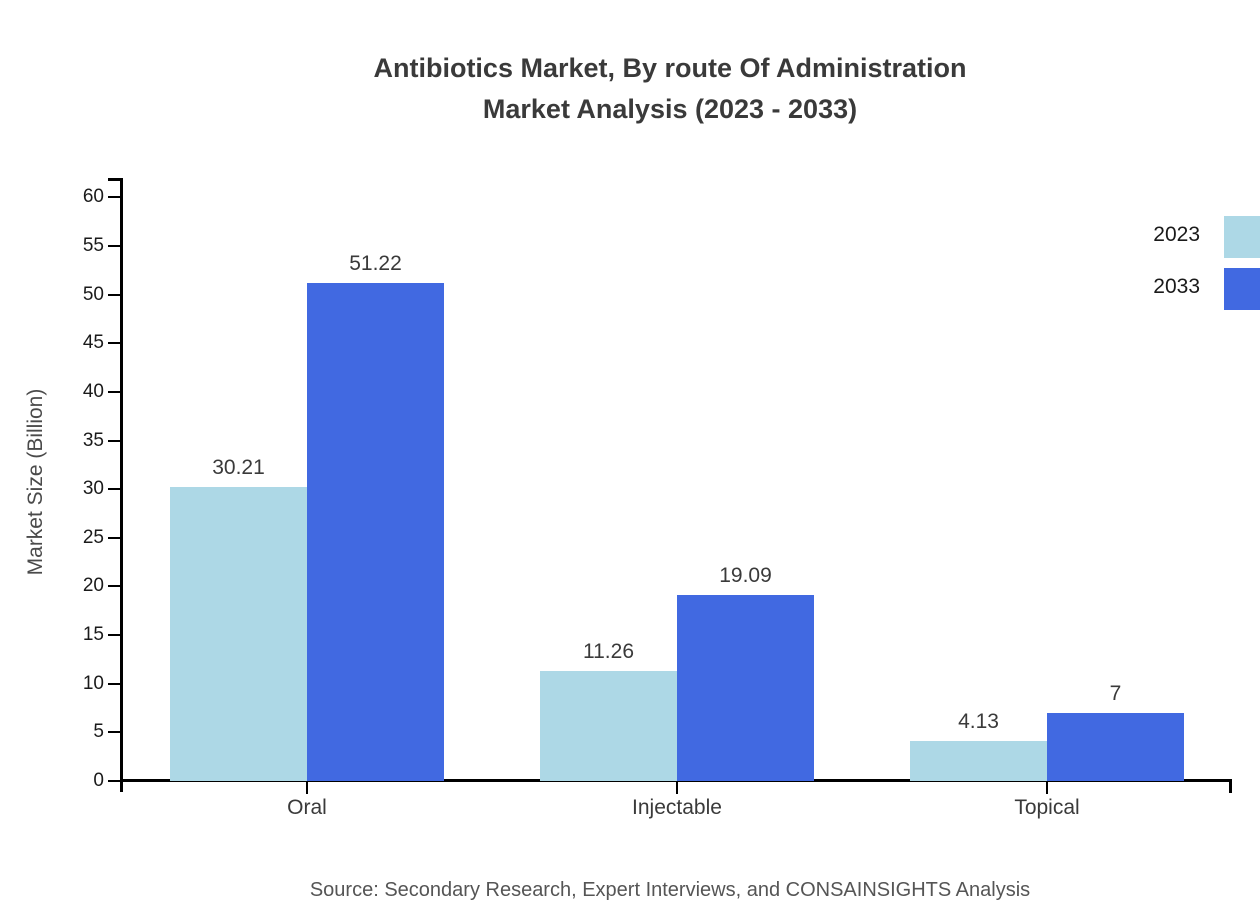 This screenshot has height=920, width=1260. What do you see at coordinates (93, 537) in the screenshot?
I see `y-tick-label: 25` at bounding box center [93, 537].